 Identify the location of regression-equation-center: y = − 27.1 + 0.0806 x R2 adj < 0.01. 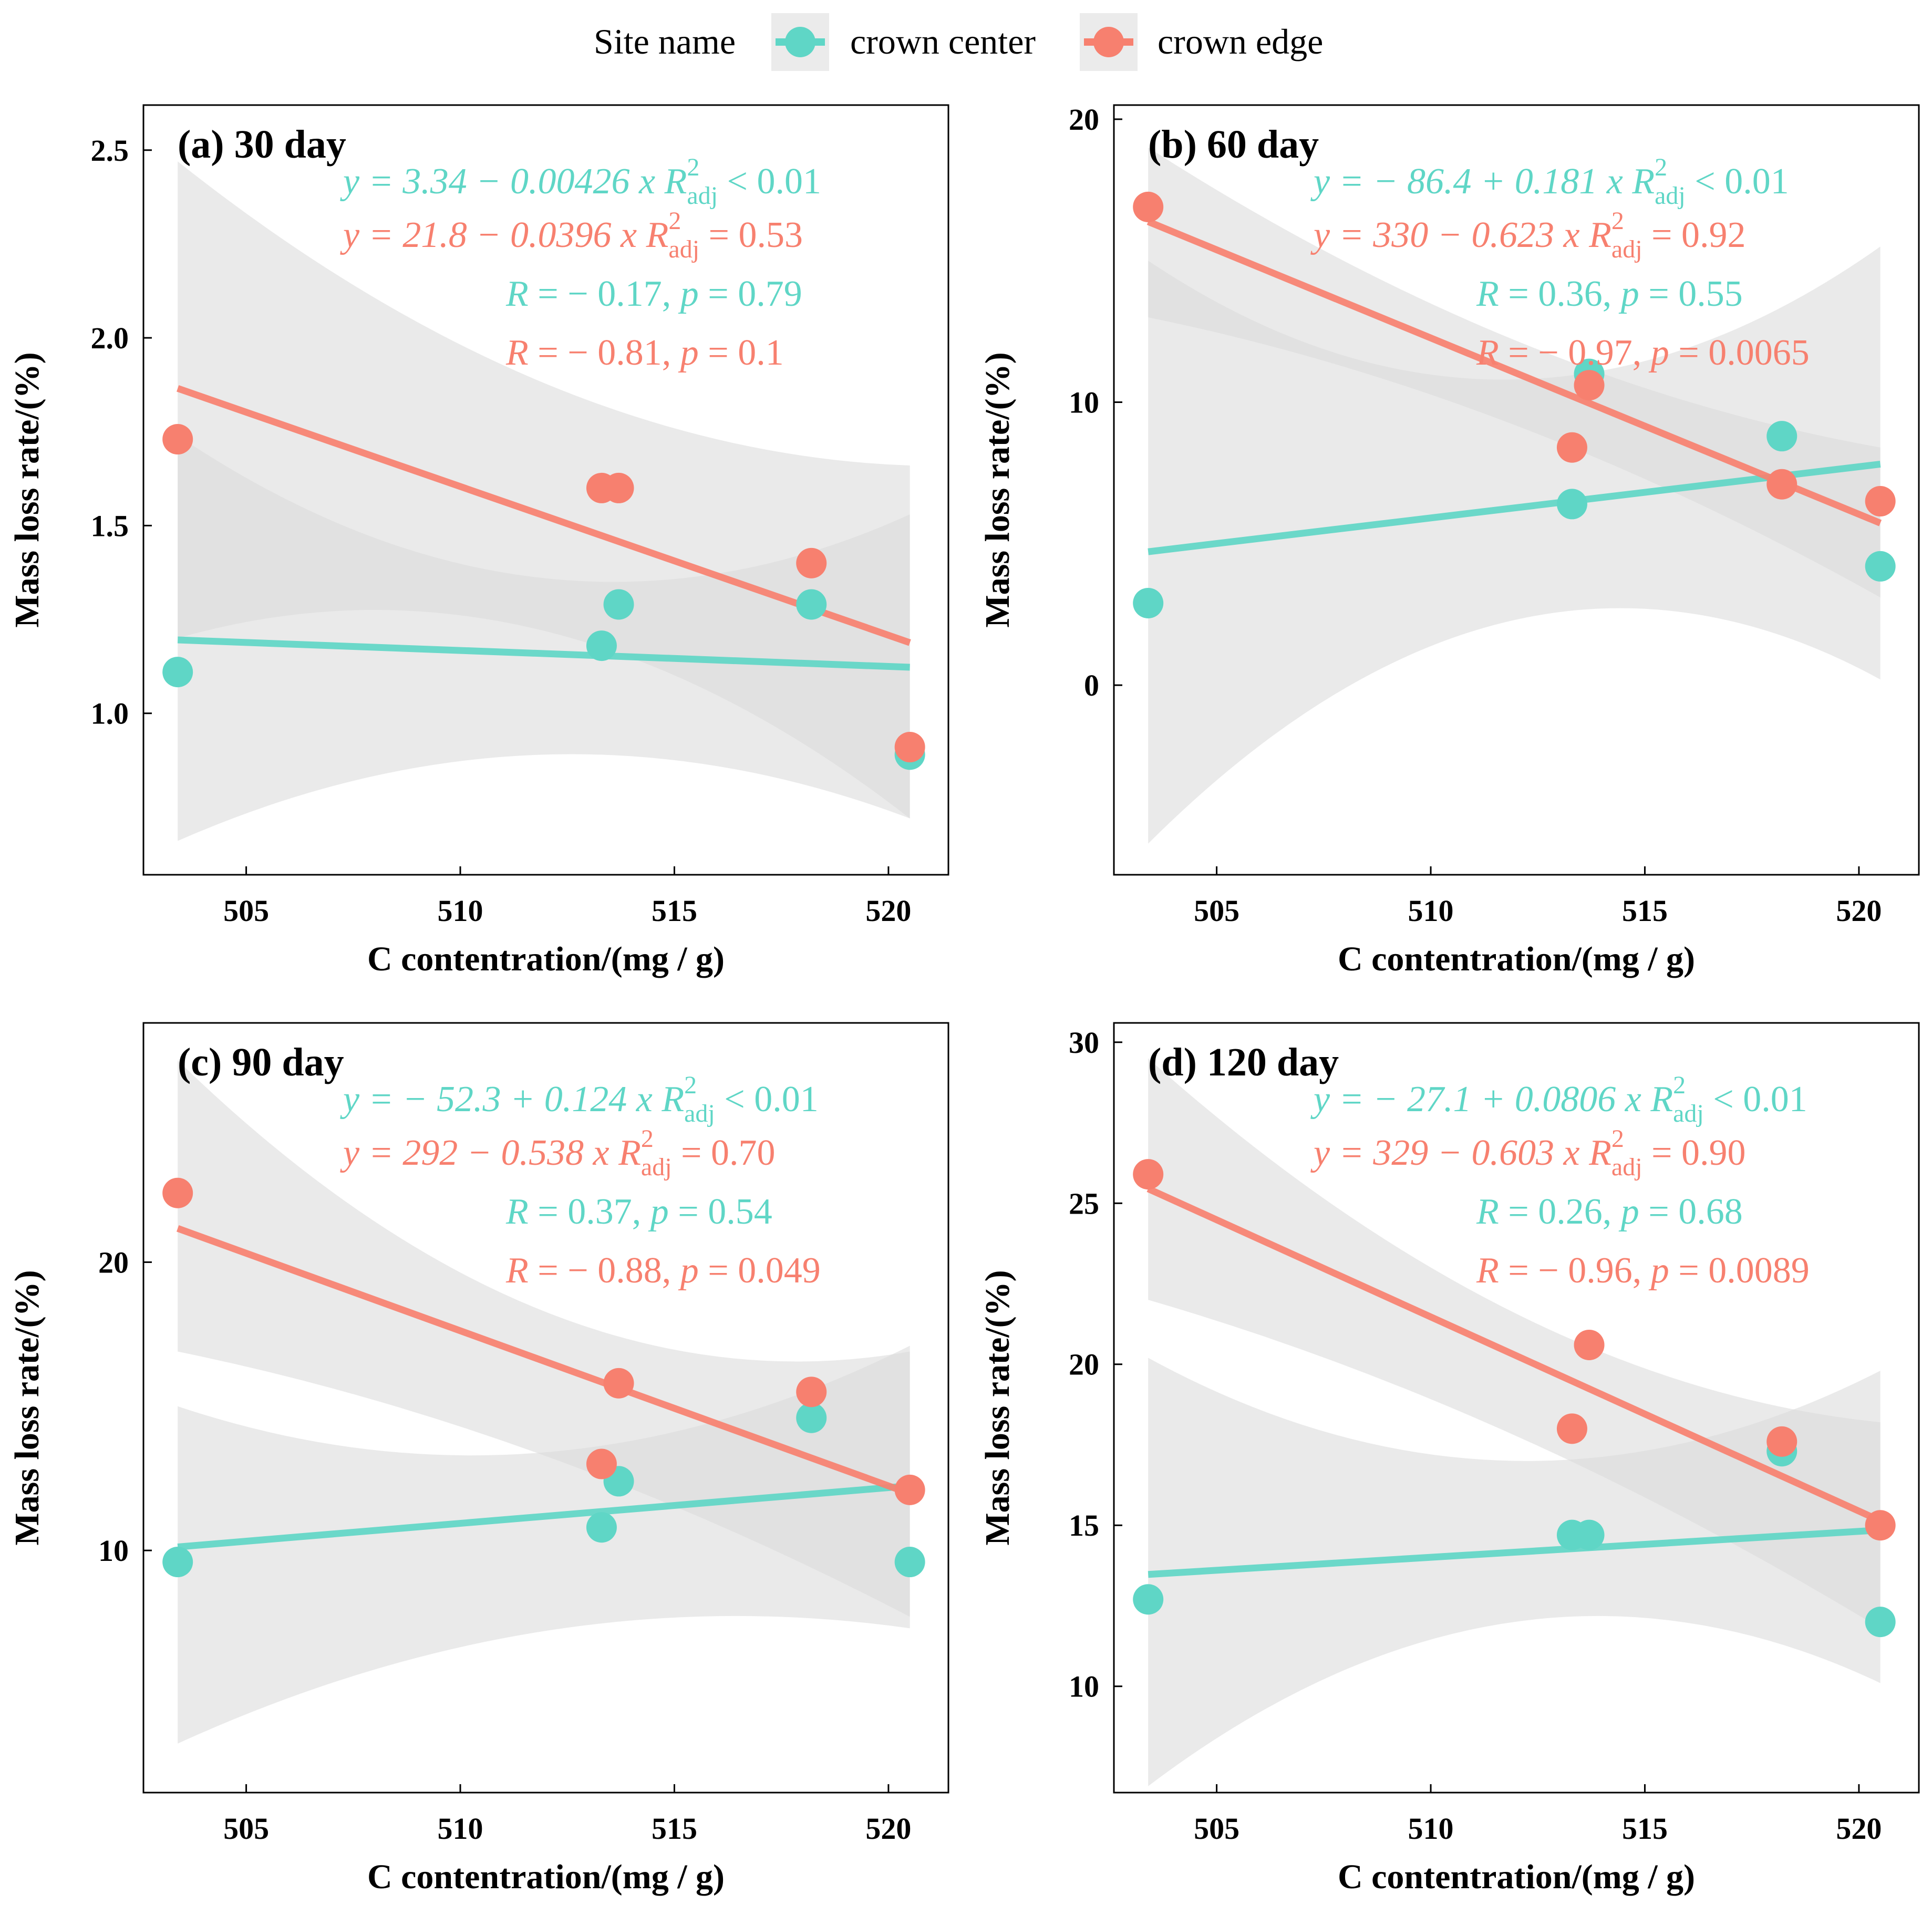
(1558, 1099).